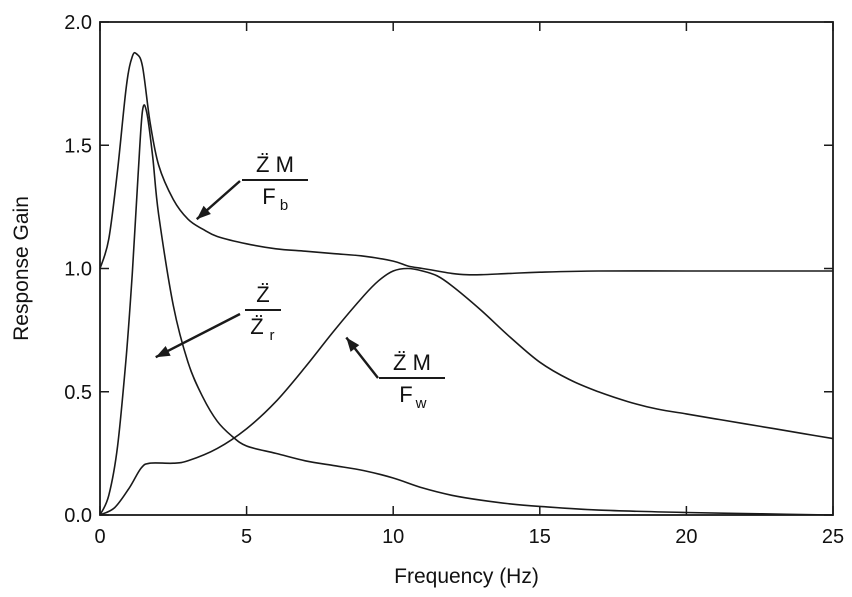 Image resolution: width=852 pixels, height=597 pixels. I want to click on x-tick-label: 25, so click(833, 537).